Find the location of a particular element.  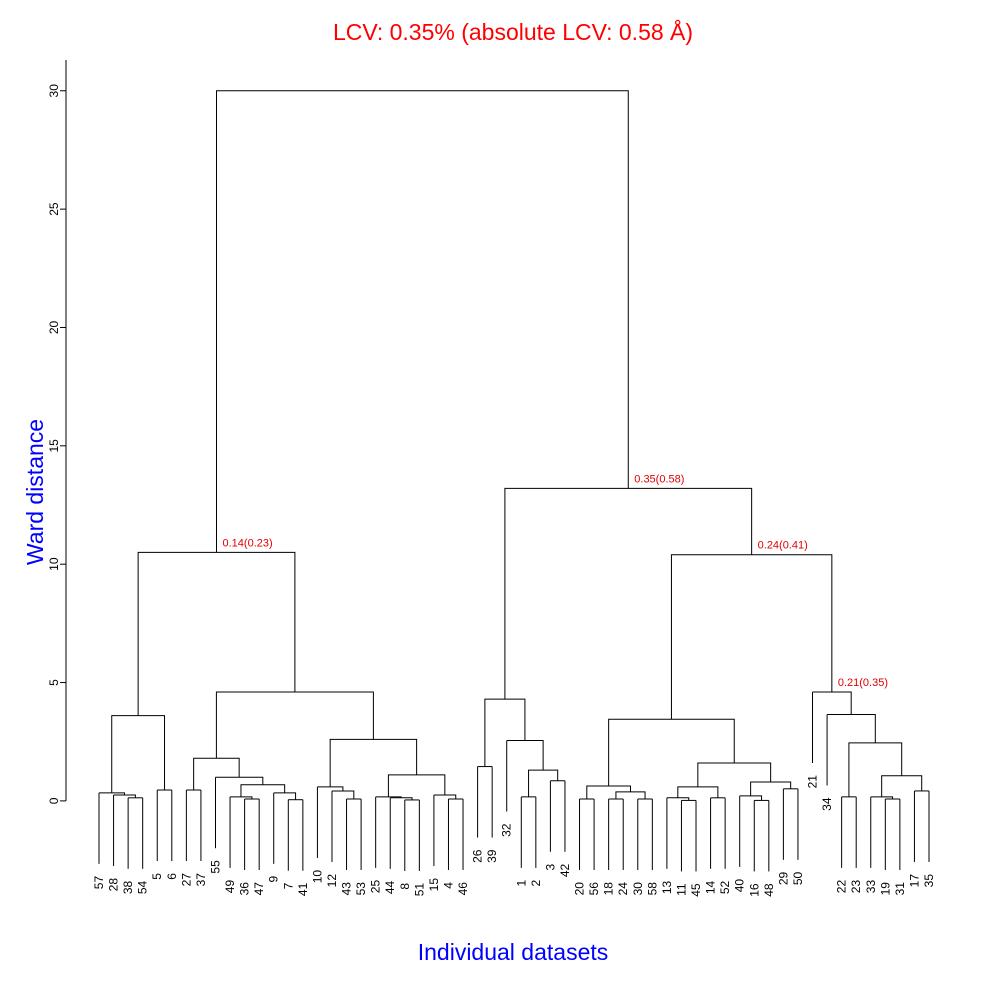

leaf-label: 53 is located at coordinates (361, 889).